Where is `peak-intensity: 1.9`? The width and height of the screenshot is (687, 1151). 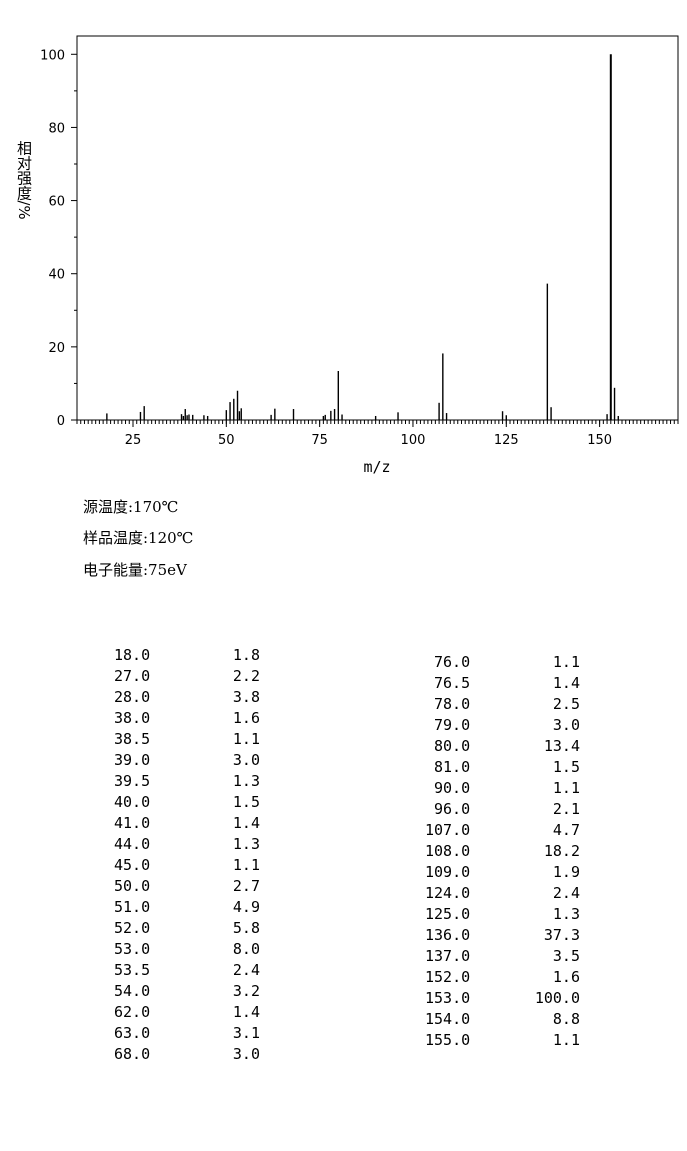 peak-intensity: 1.9 is located at coordinates (566, 872).